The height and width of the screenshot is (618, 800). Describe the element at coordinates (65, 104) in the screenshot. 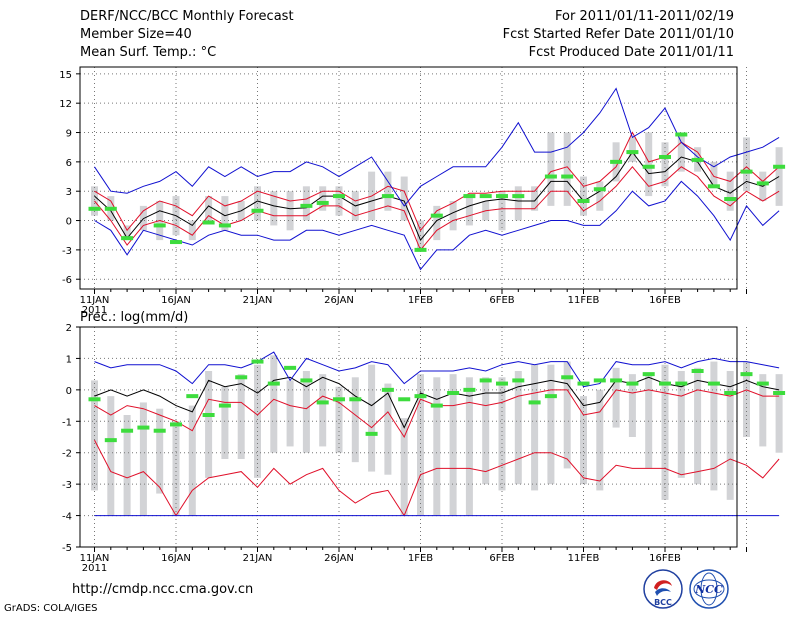

I see `temp-ytick-label: 12` at that location.